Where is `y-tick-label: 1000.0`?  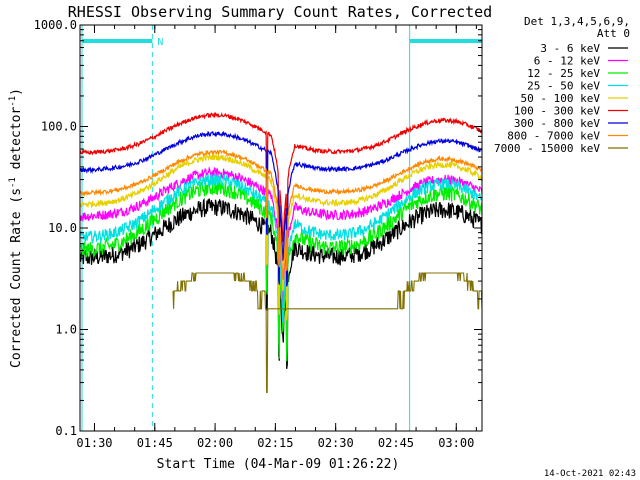
y-tick-label: 1000.0 is located at coordinates (55, 25).